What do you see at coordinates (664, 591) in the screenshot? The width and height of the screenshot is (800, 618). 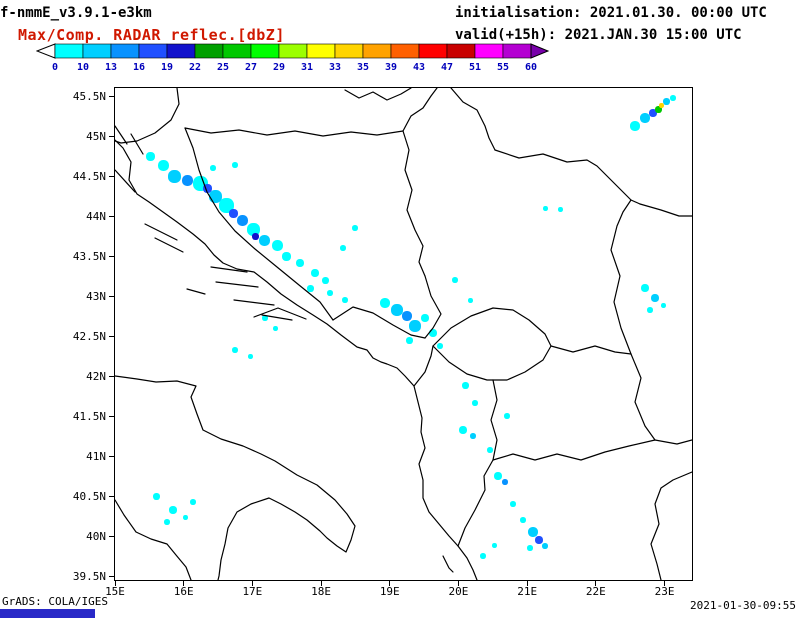 I see `x-axis-label: 23E` at bounding box center [664, 591].